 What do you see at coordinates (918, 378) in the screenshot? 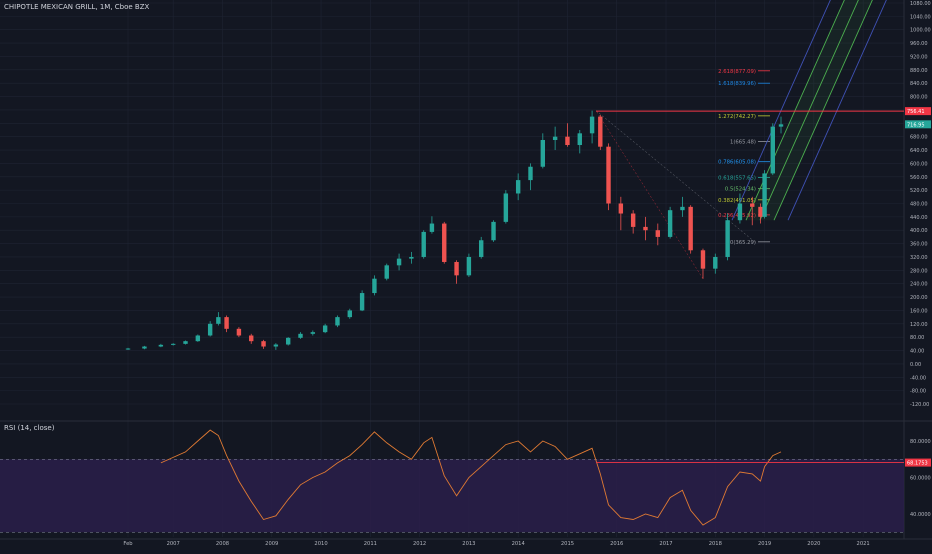
I see `price-tick-label: -40.00` at bounding box center [918, 378].